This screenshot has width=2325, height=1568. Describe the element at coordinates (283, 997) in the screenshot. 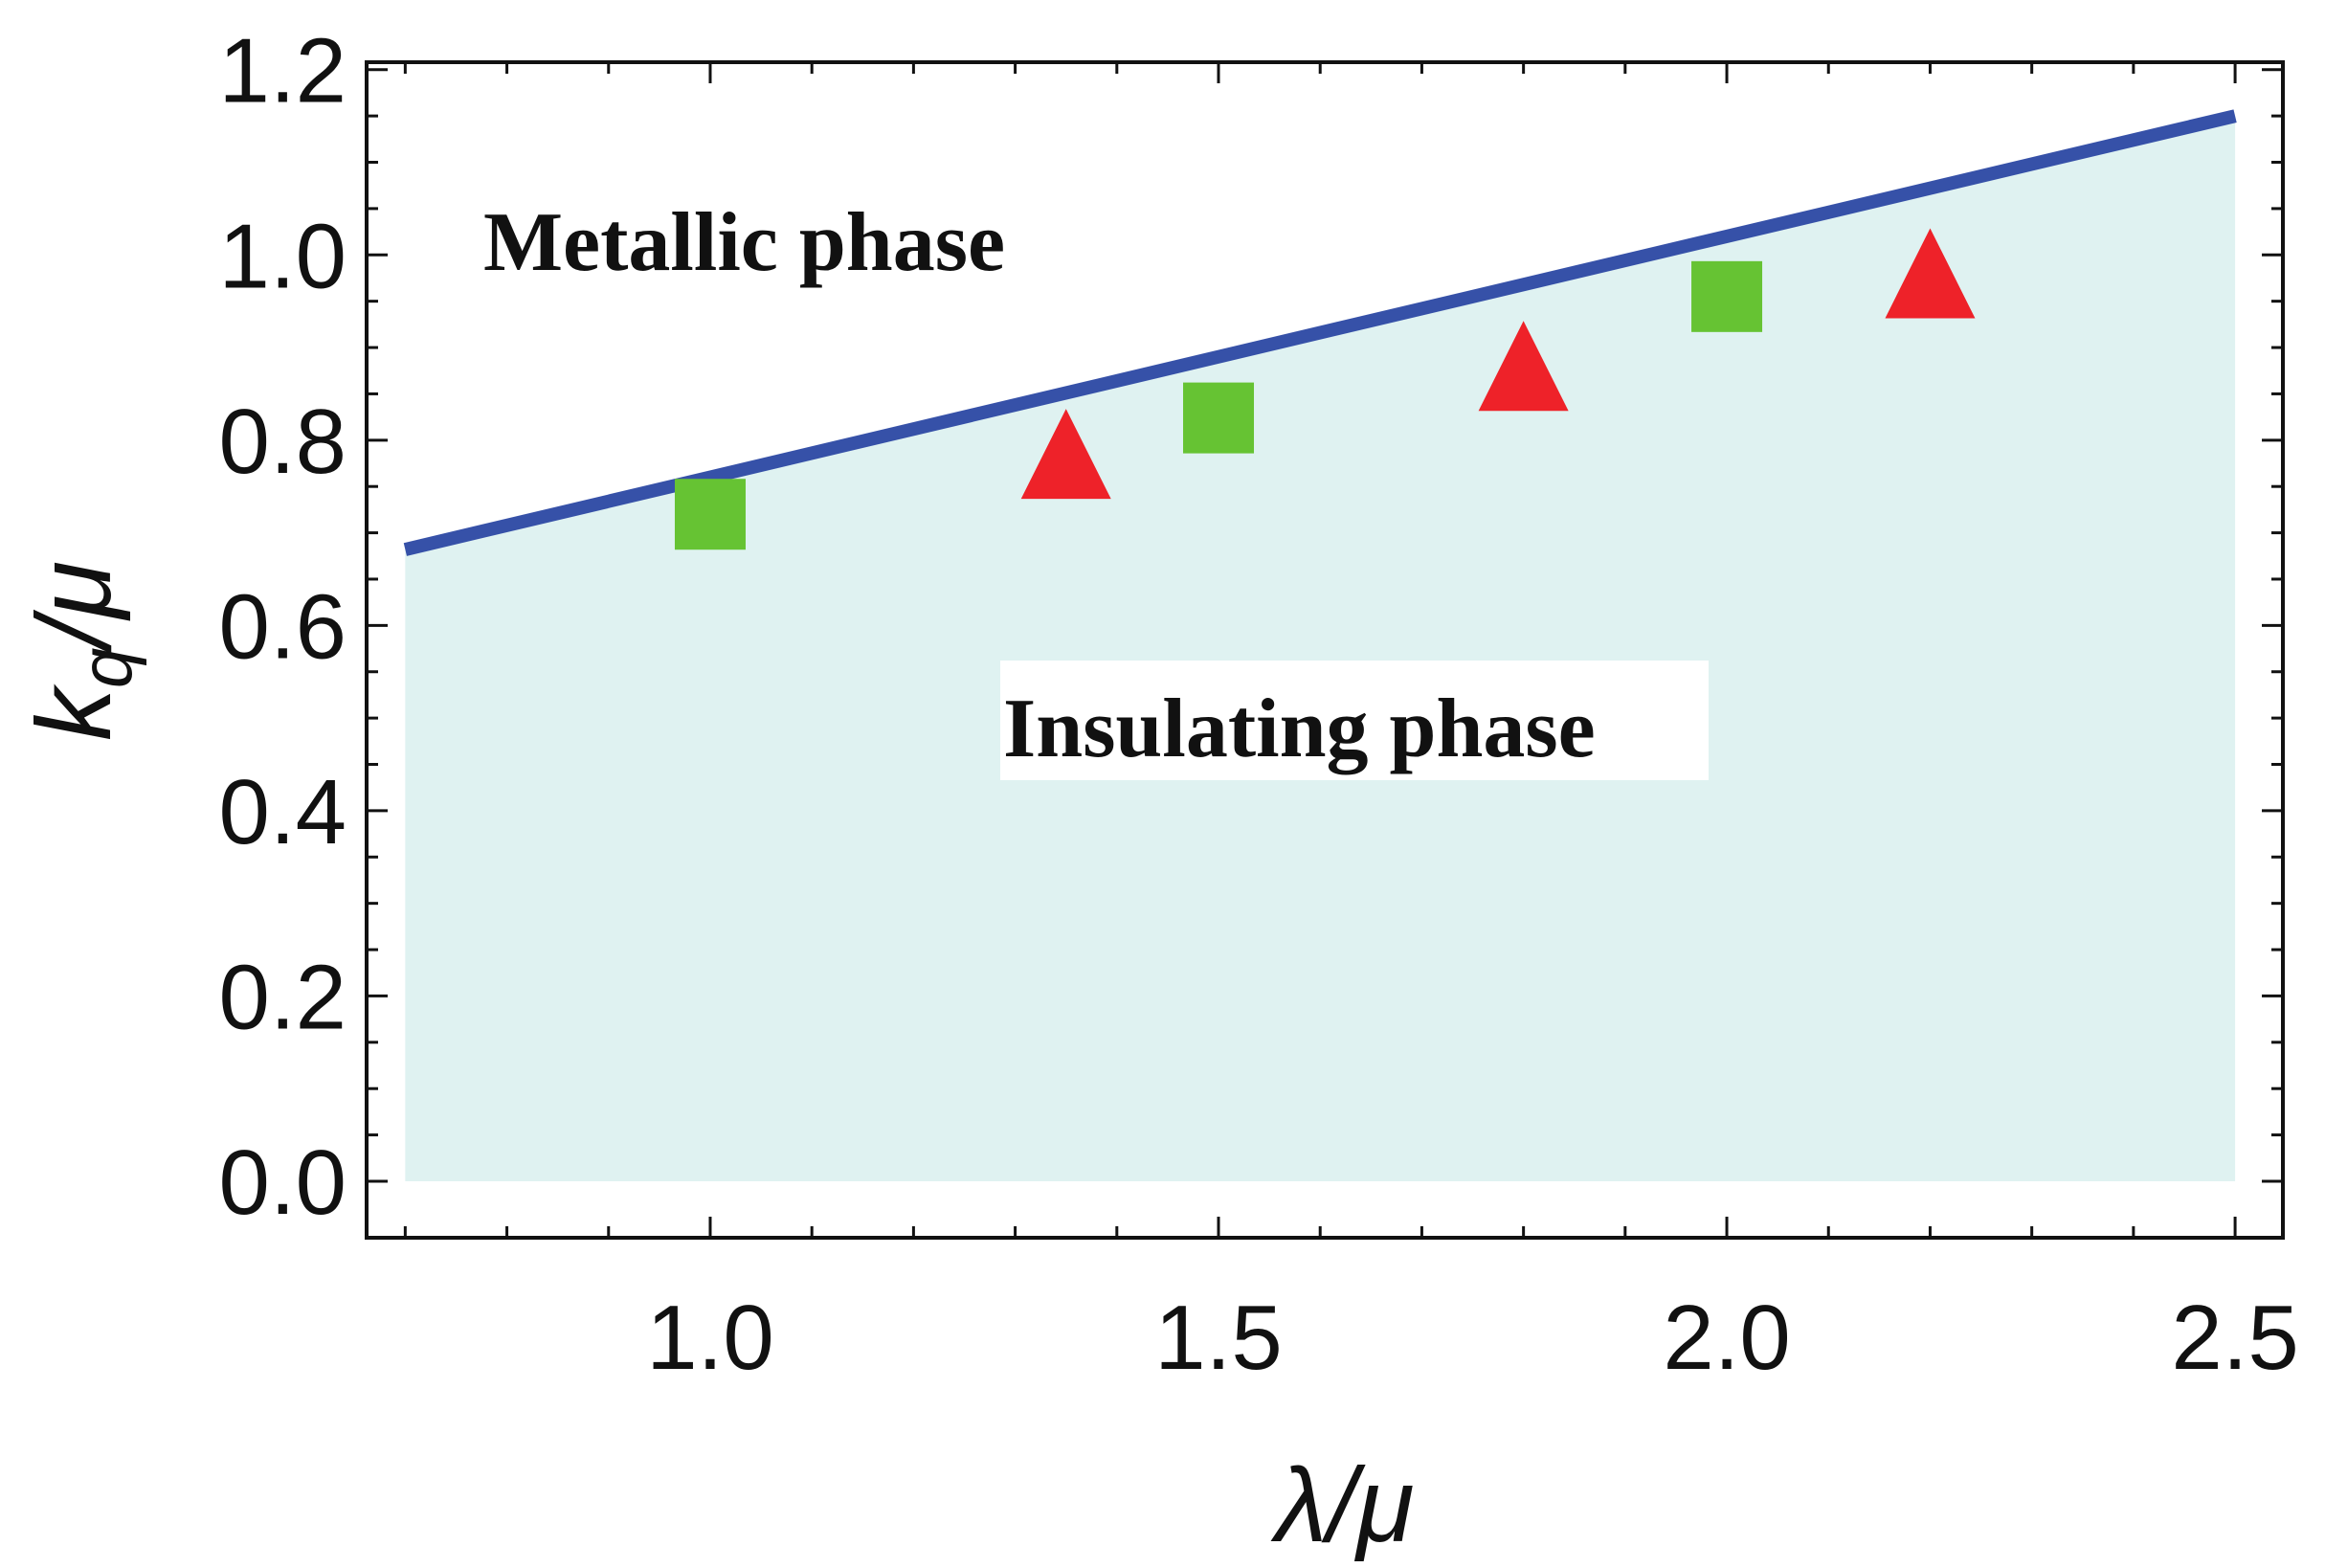

I see `y-tick-label: 0.2` at that location.